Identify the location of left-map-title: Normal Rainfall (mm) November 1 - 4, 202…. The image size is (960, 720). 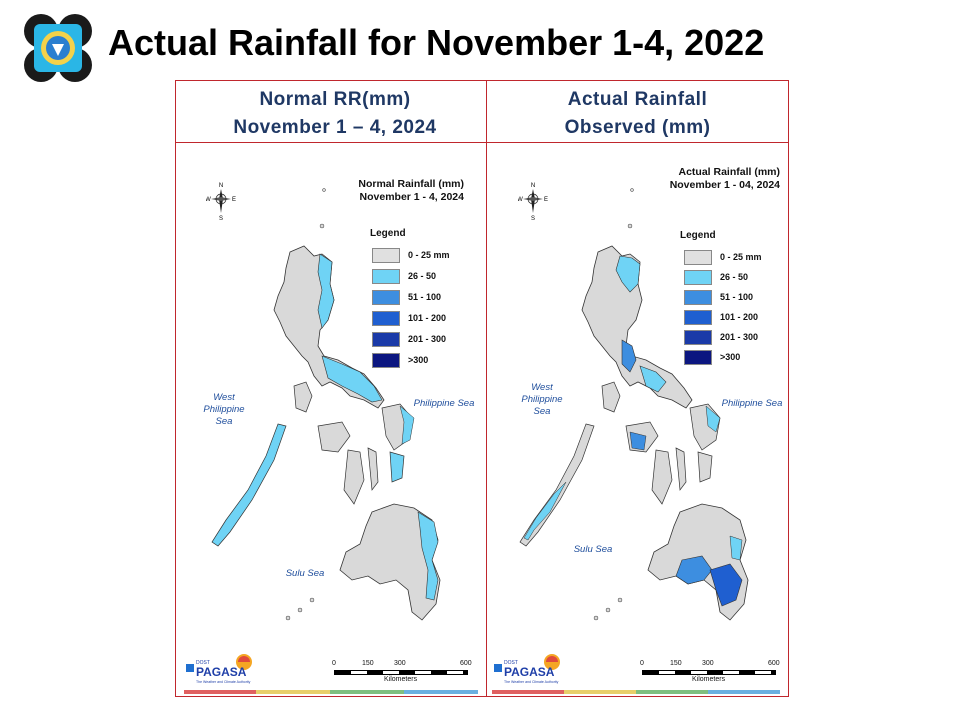
(411, 191).